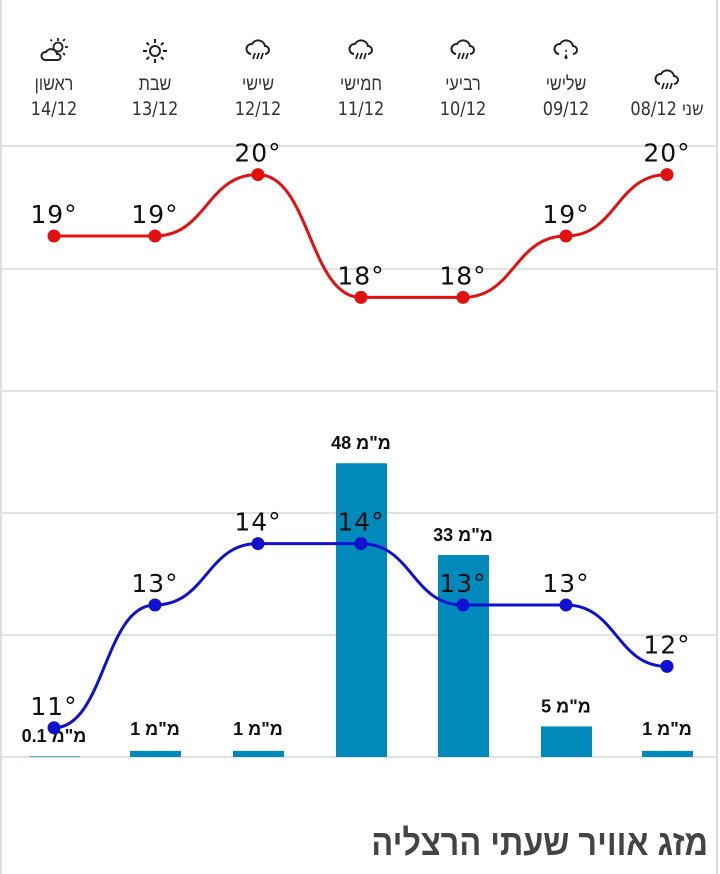 This screenshot has height=874, width=720. Describe the element at coordinates (53, 706) in the screenshot. I see `low-temp-label: 11°` at that location.